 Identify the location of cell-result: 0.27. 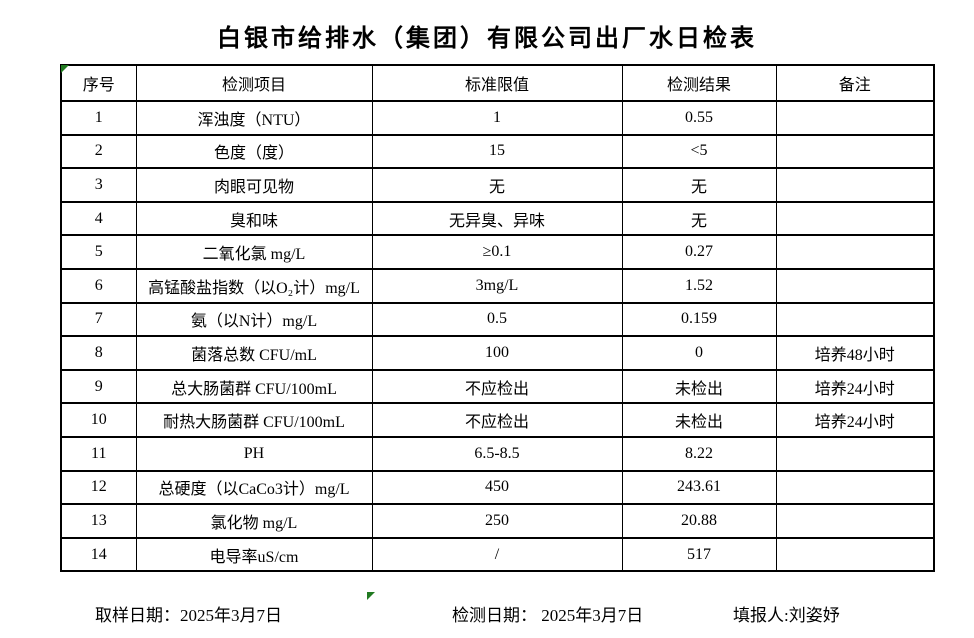
(699, 252).